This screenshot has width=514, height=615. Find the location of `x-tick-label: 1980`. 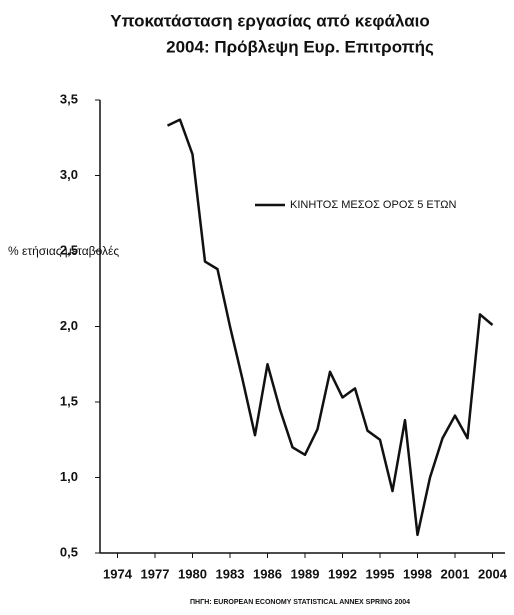

x-tick-label: 1980 is located at coordinates (192, 573).